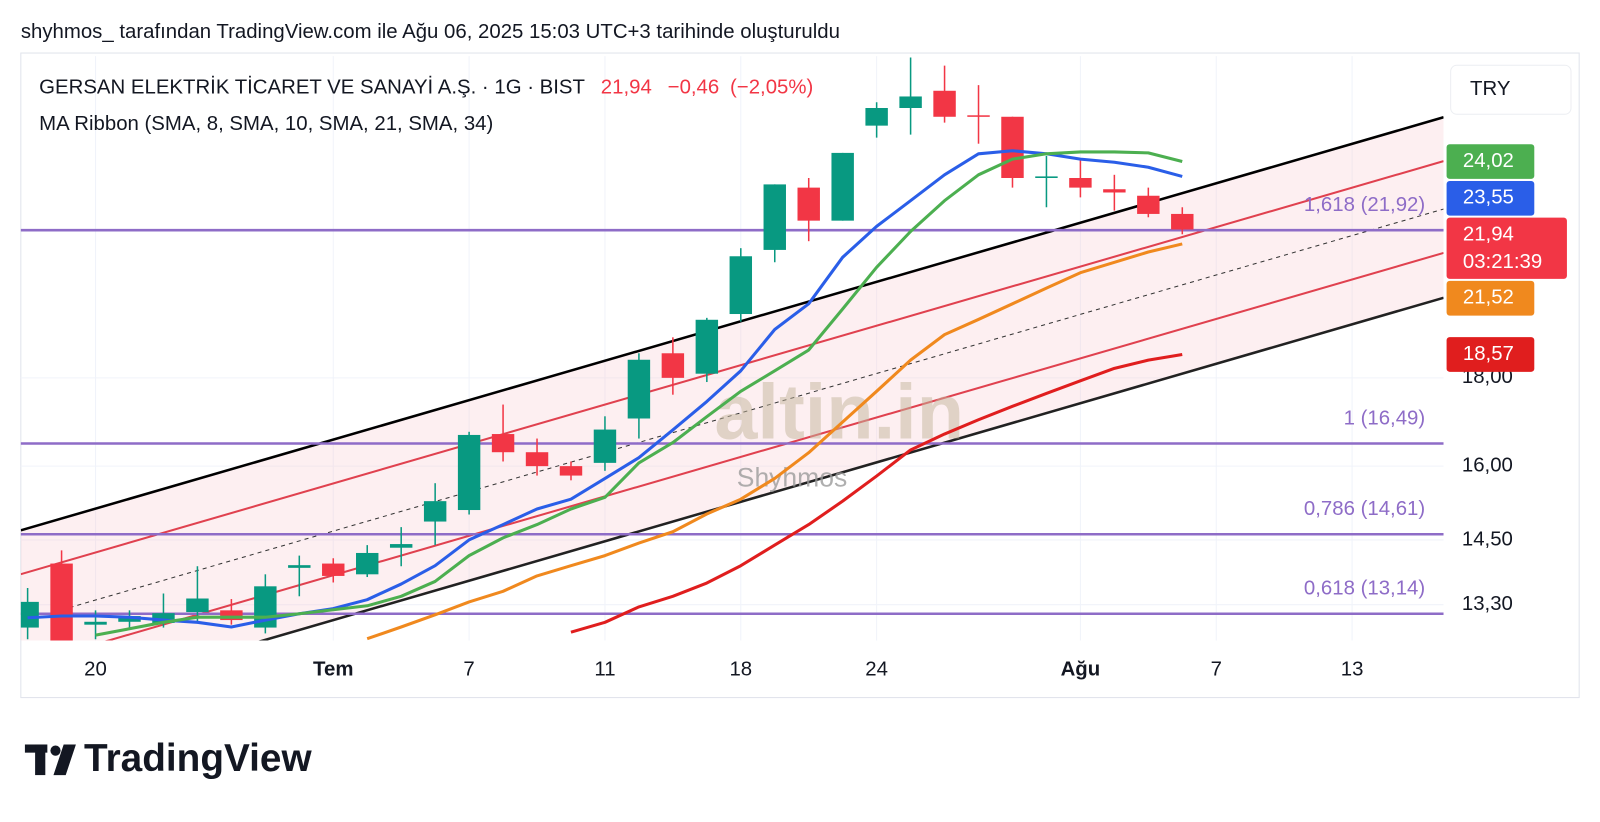 This screenshot has width=1600, height=822. I want to click on x-tick-label: 20, so click(95, 669).